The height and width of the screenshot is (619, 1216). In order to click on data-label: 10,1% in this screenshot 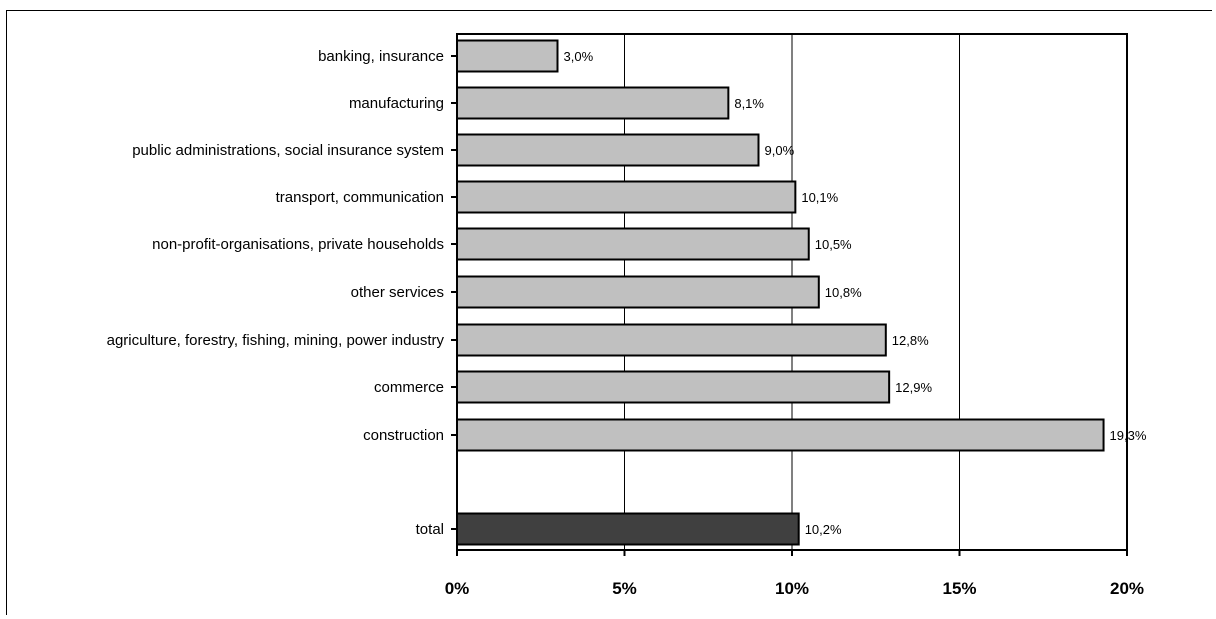, I will do `click(819, 197)`.